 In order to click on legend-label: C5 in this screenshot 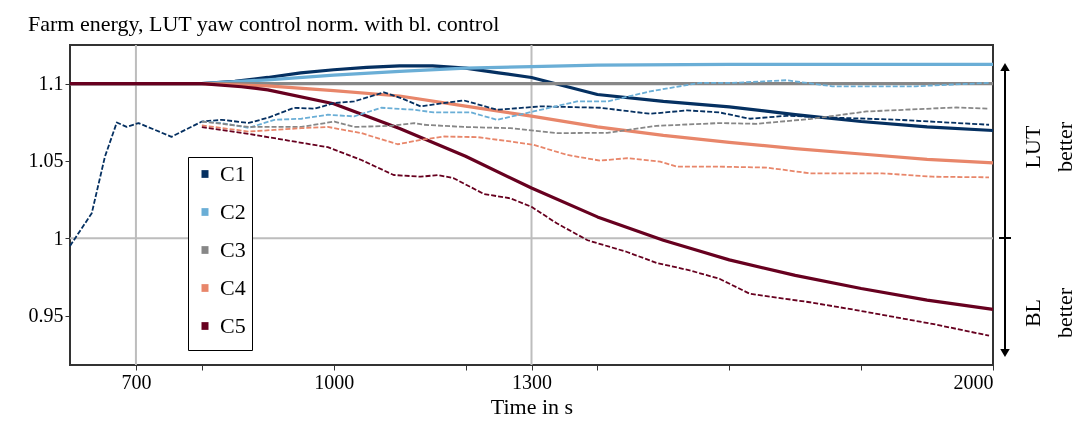, I will do `click(233, 325)`.